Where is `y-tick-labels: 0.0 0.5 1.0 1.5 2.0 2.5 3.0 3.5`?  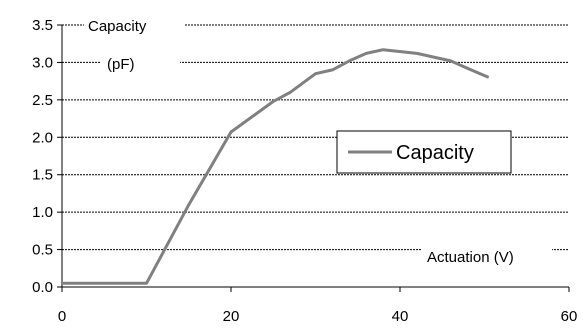 y-tick-labels: 0.0 0.5 1.0 1.5 2.0 2.5 3.0 3.5 is located at coordinates (47, 156).